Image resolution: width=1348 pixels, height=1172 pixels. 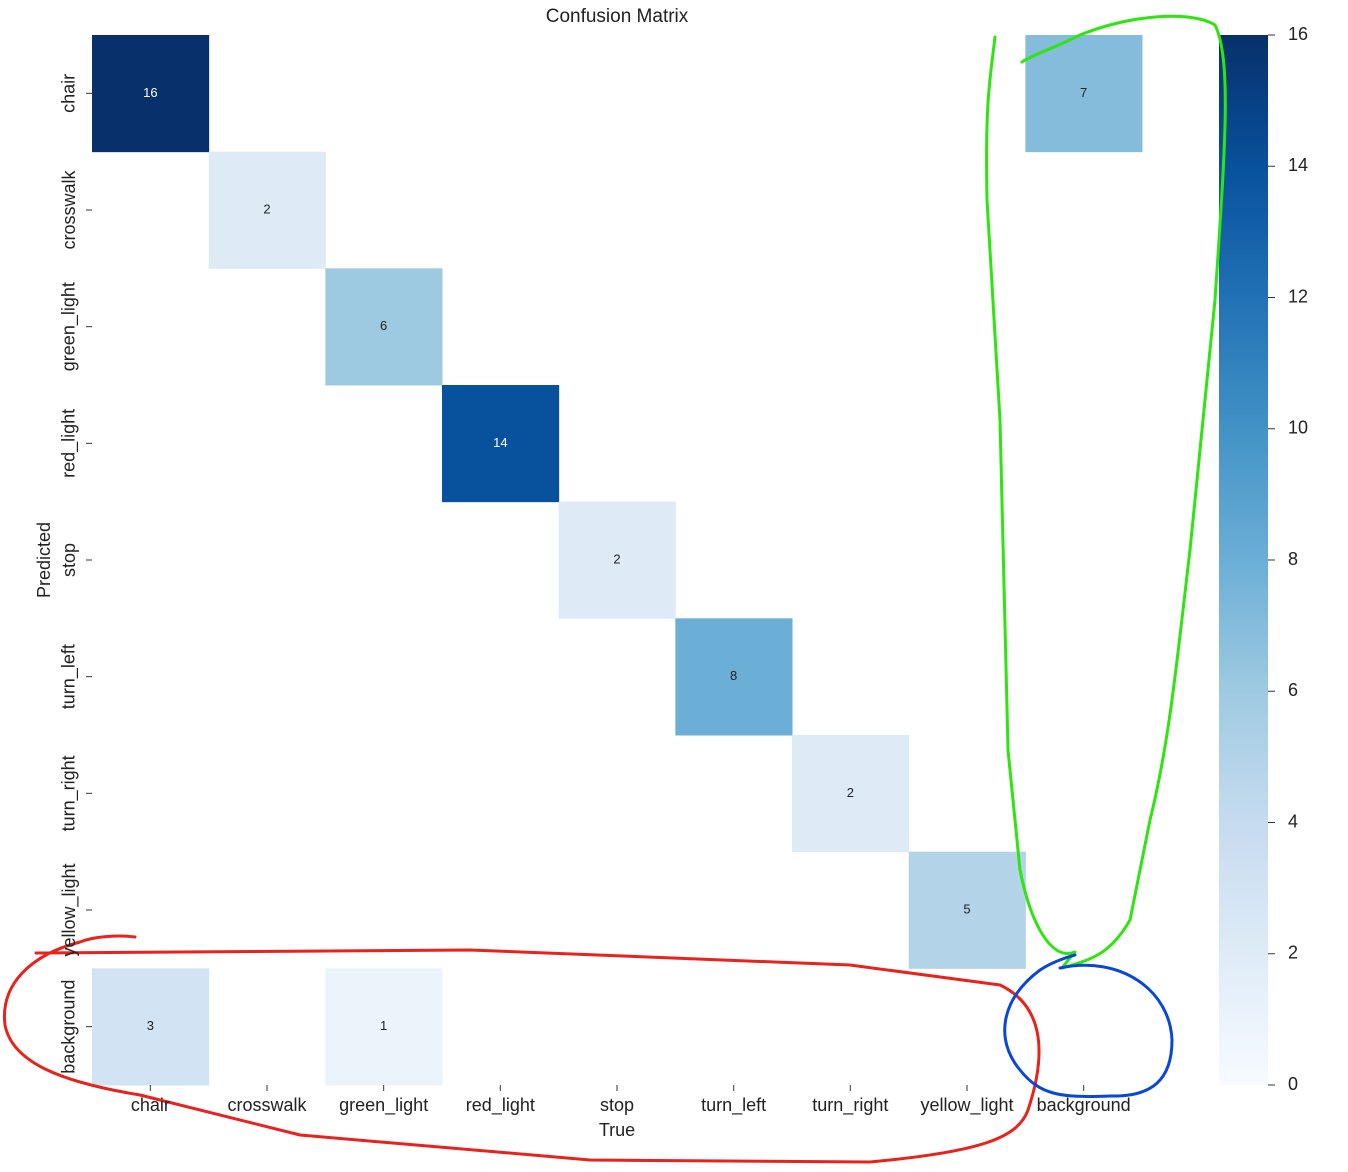 What do you see at coordinates (966, 1105) in the screenshot?
I see `x-tick-label: yellow_light` at bounding box center [966, 1105].